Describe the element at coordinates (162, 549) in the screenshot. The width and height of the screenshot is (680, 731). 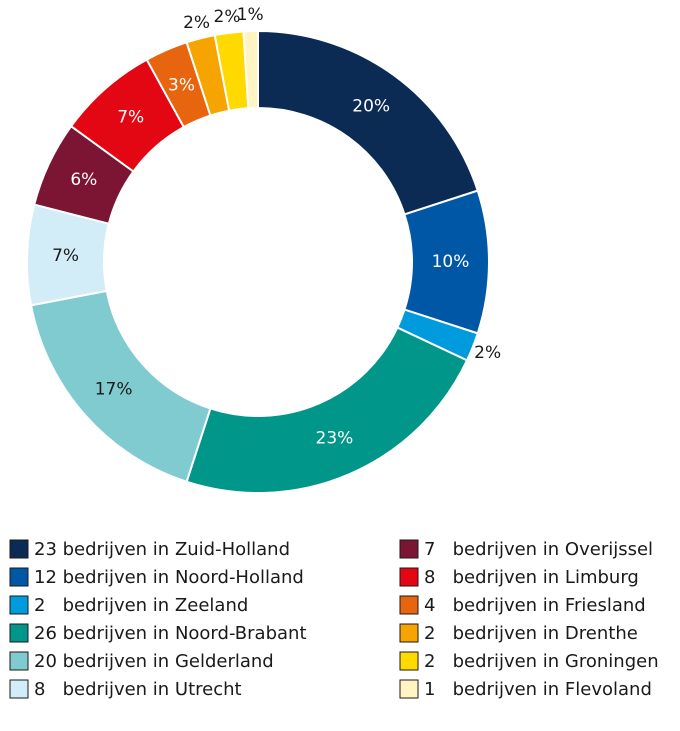
I see `legend-label: 23 bedrijven in Zuid-Holland` at that location.